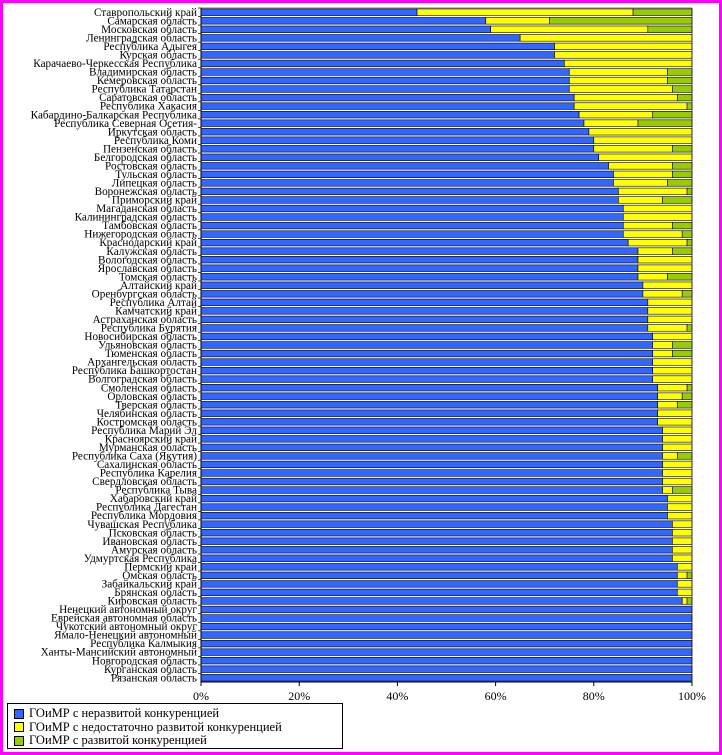 The width and height of the screenshot is (722, 755). I want to click on x-tick-label-3: 60%, so click(496, 696).